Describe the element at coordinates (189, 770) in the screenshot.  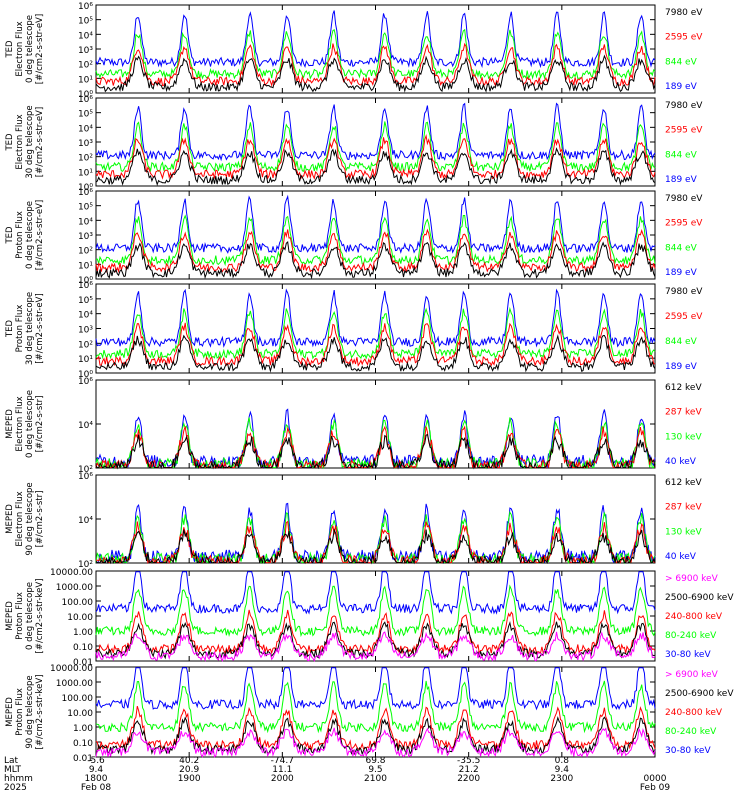
I see `x-tick-label: 20.9` at that location.